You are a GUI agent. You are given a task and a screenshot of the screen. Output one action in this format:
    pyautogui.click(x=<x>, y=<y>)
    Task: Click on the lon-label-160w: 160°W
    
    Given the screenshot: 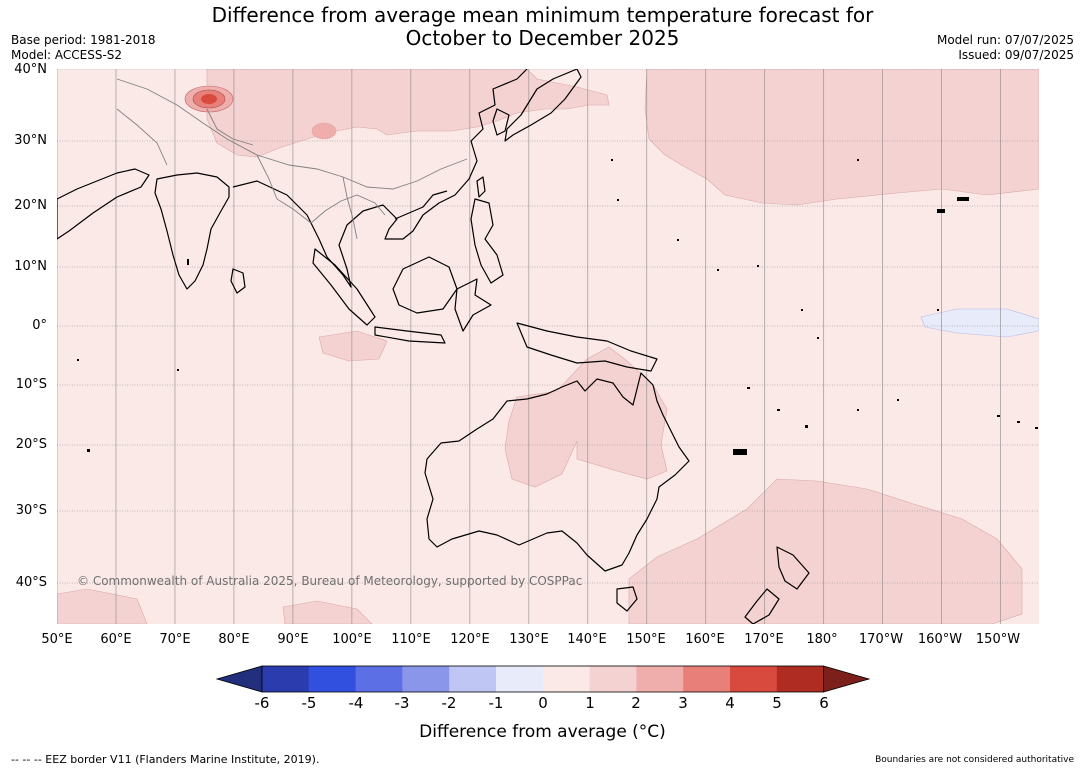 What is the action you would take?
    pyautogui.click(x=940, y=639)
    